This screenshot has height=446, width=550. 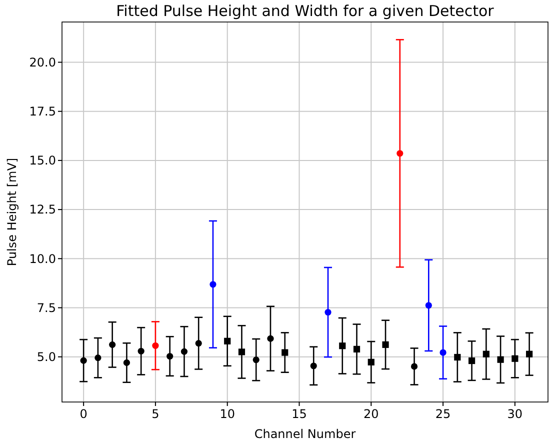 I want to click on y-tick-label: 17.5, so click(x=42, y=111).